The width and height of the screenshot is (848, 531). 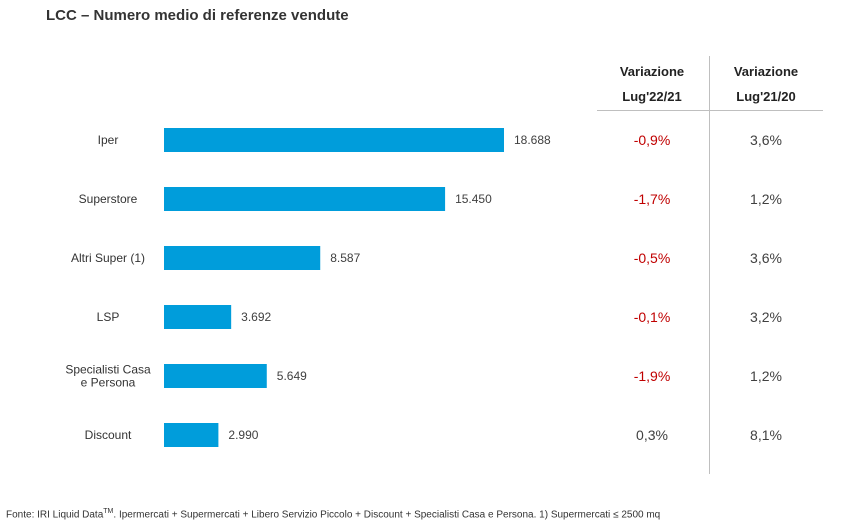 I want to click on column-header-lug22-21: Variazione Lug'22/21, so click(x=652, y=84).